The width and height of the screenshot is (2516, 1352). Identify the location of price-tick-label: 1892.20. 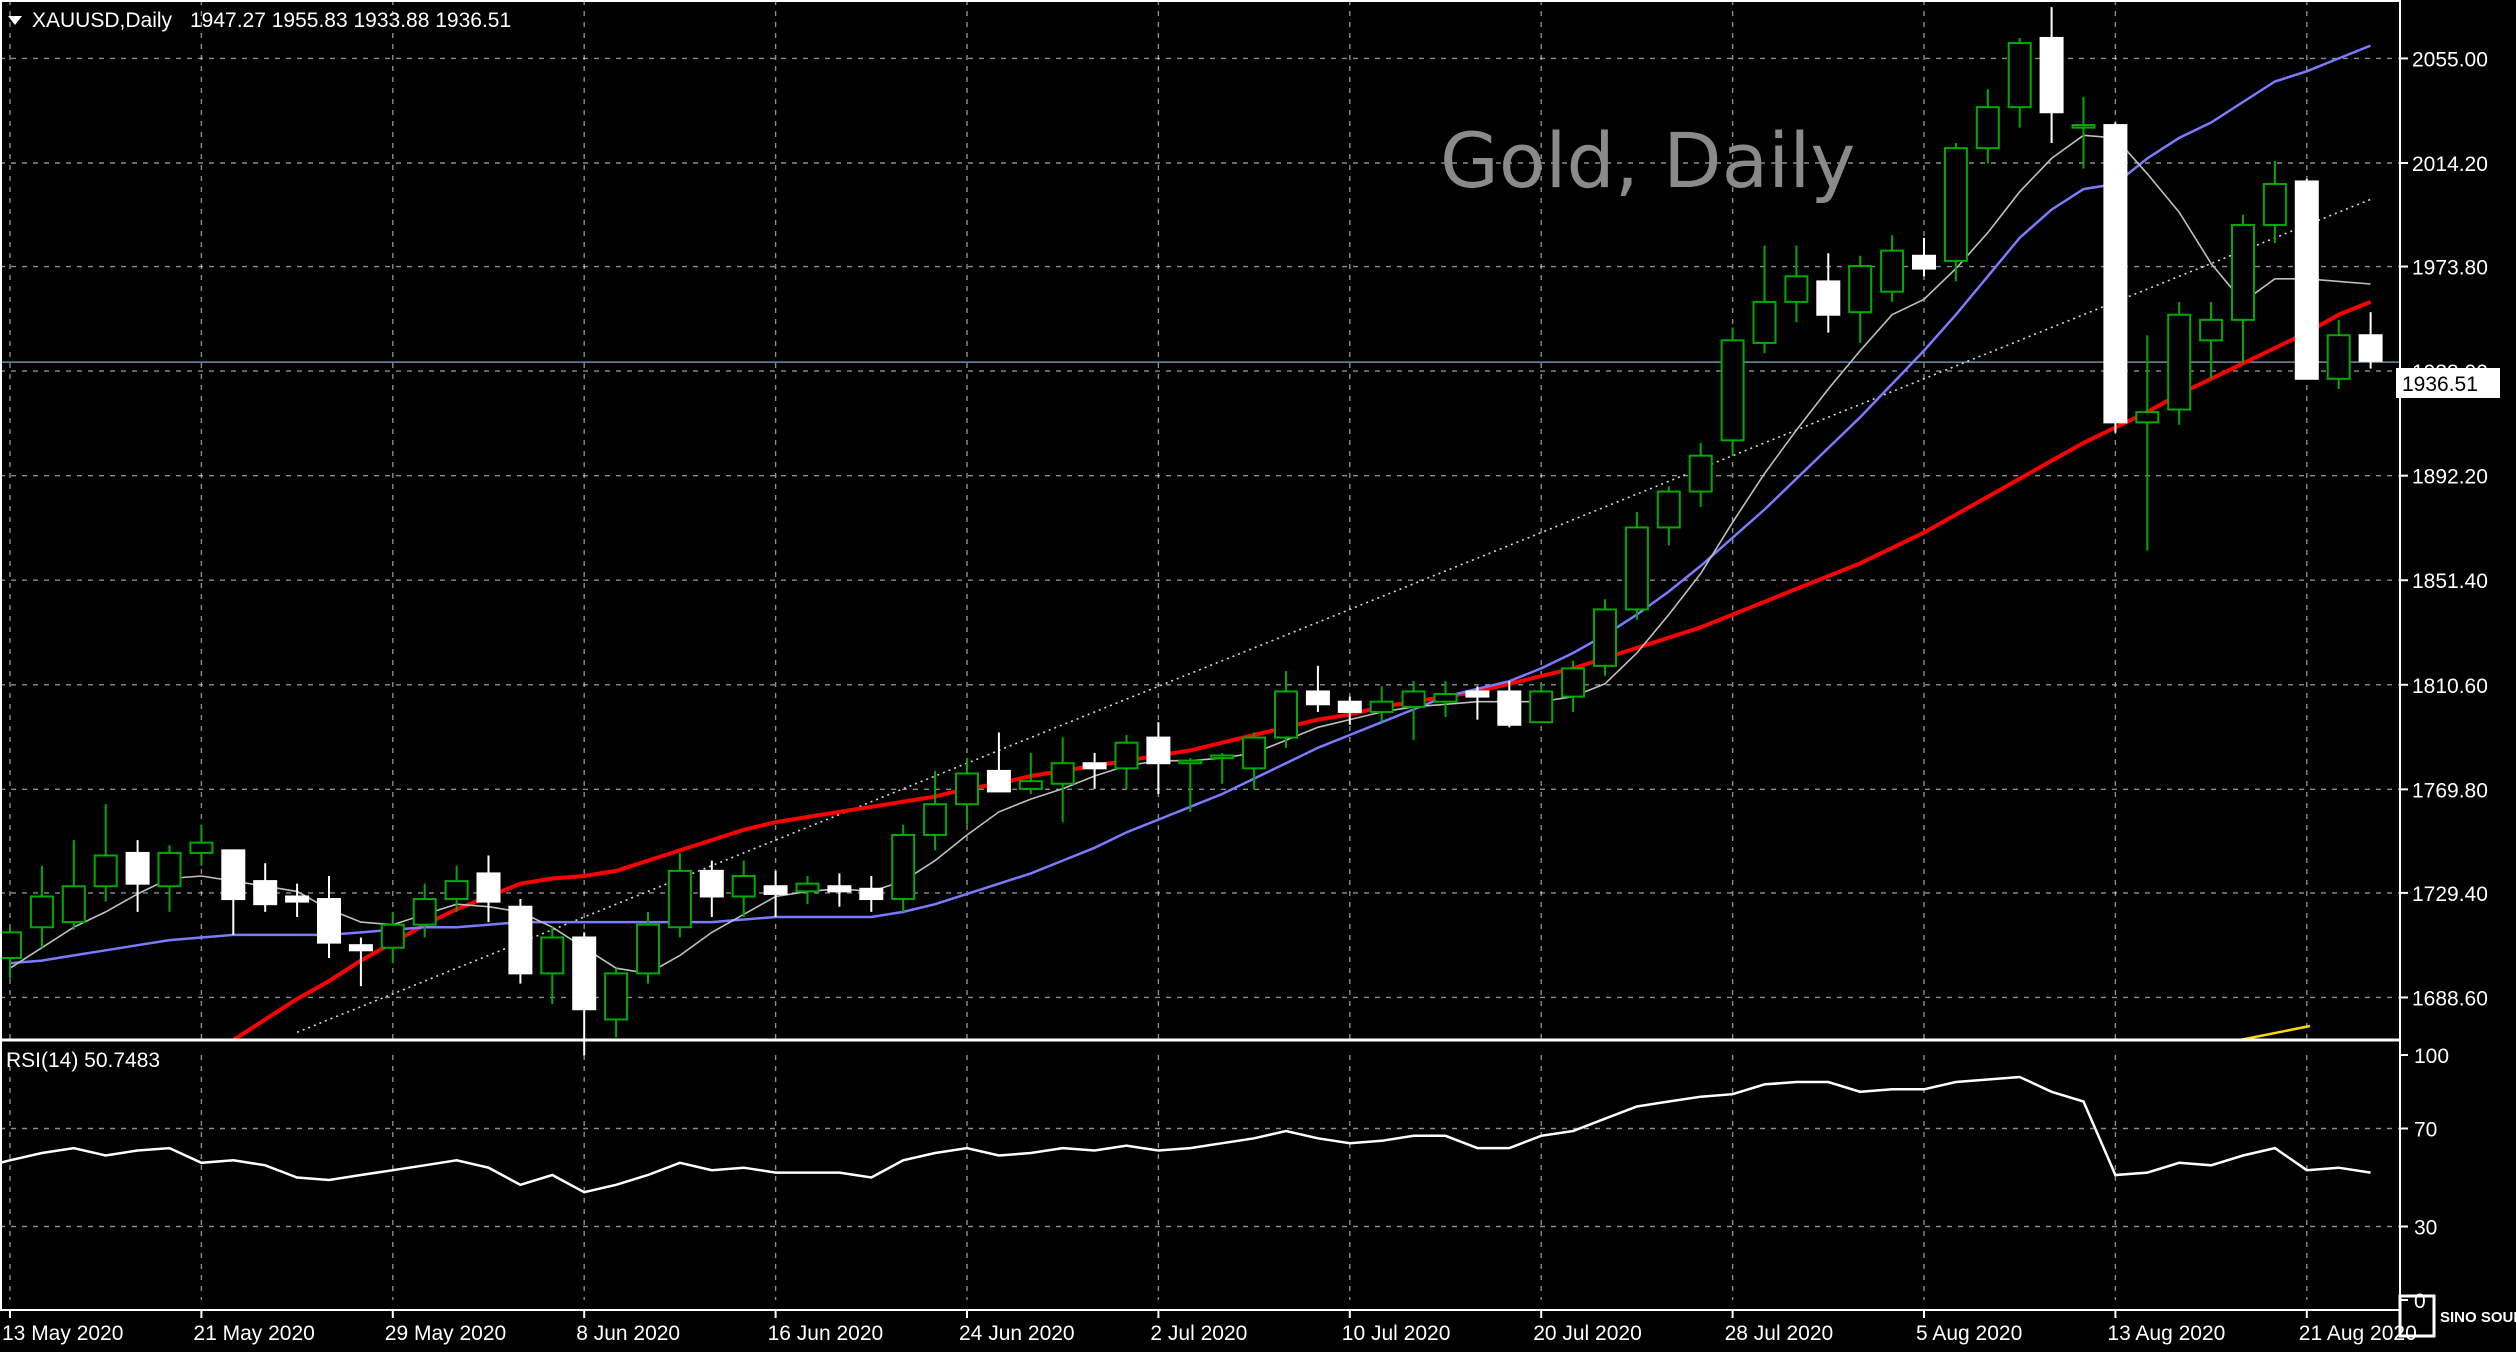
(2450, 477).